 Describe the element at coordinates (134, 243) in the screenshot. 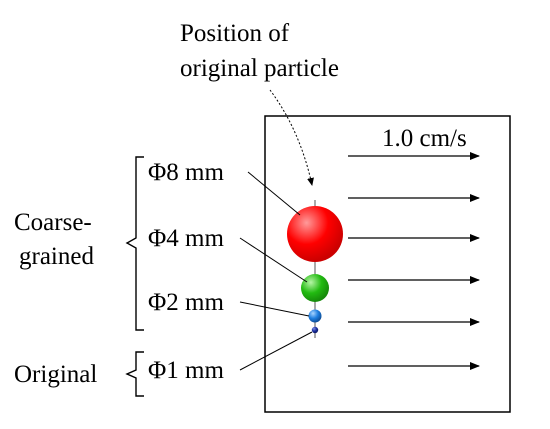

I see `coarse-brace` at that location.